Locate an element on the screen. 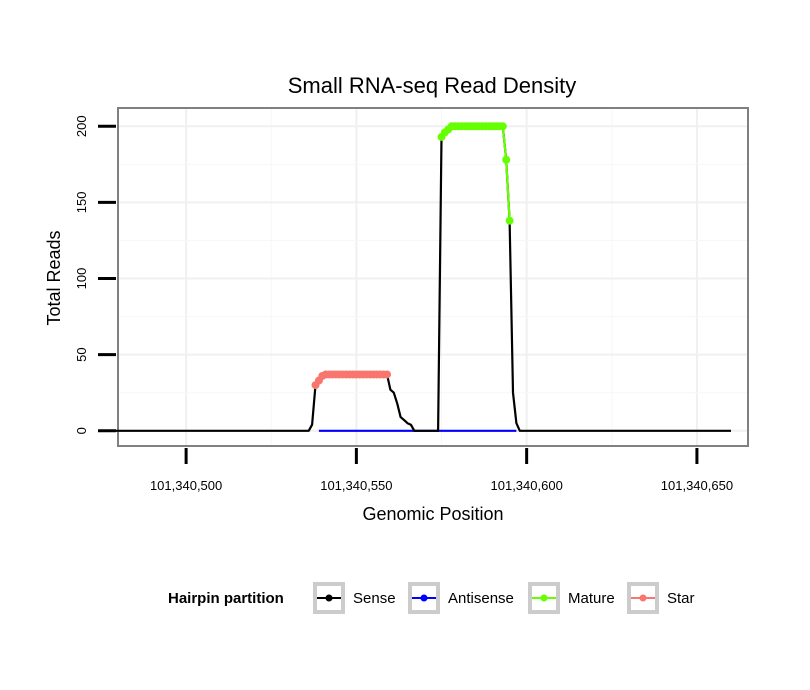 The height and width of the screenshot is (690, 810). data-point-star is located at coordinates (387, 374).